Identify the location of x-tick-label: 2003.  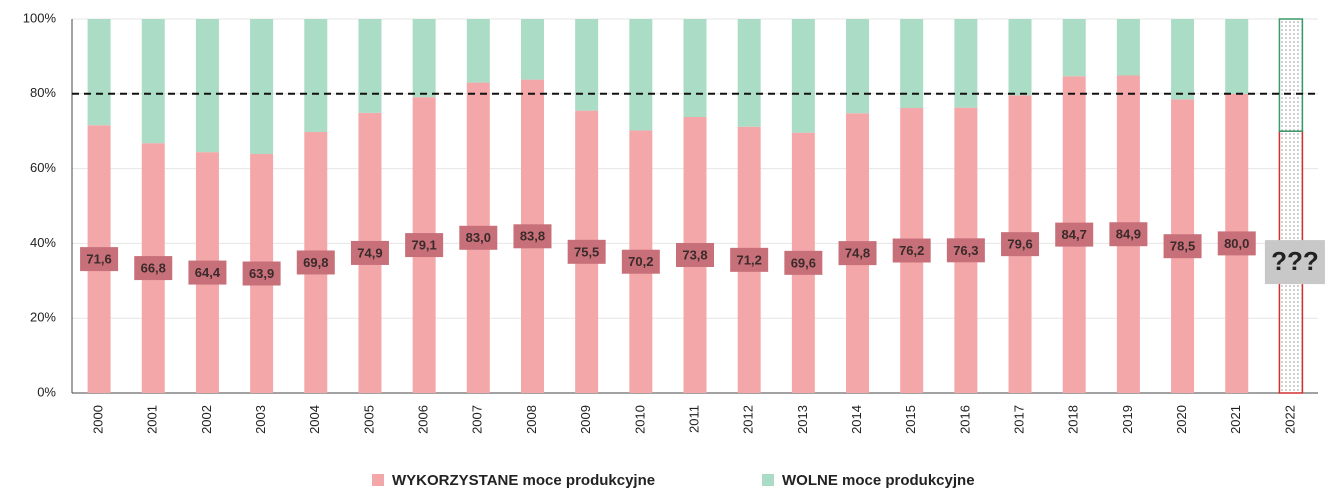
(260, 419).